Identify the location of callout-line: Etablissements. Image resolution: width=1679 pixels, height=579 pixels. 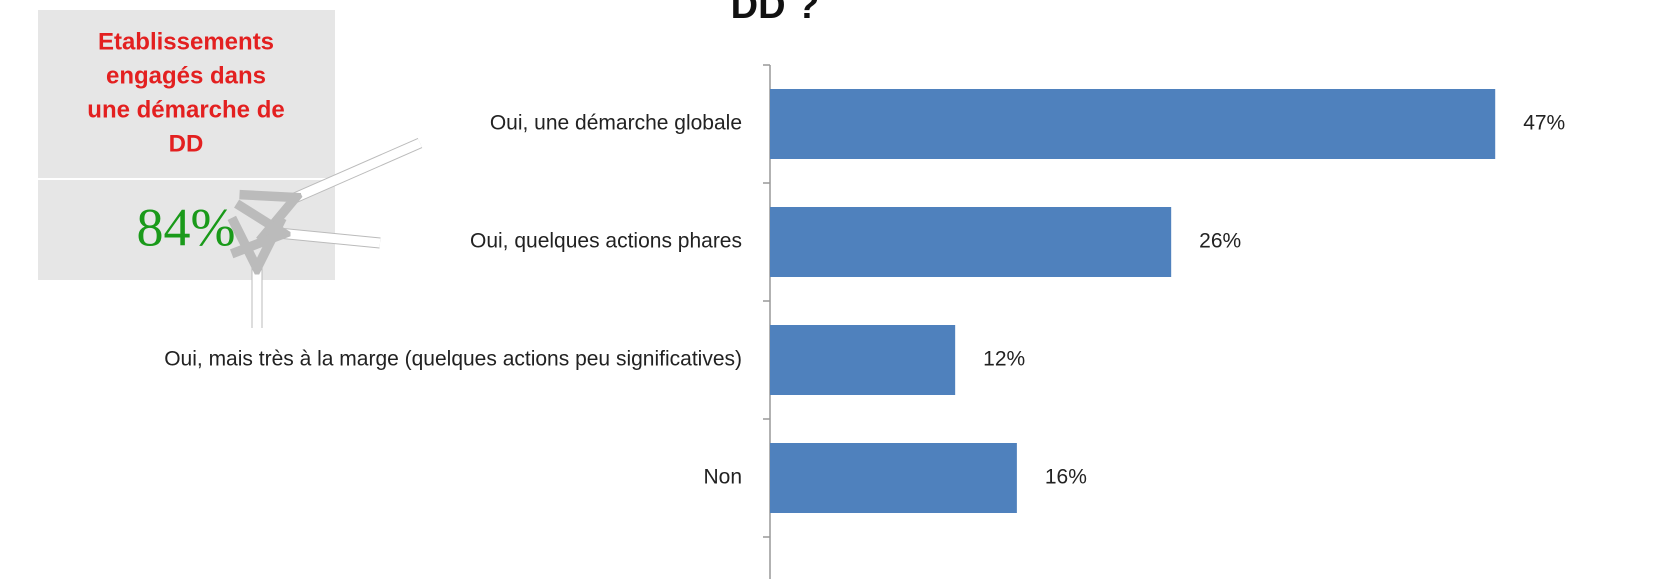
(186, 41).